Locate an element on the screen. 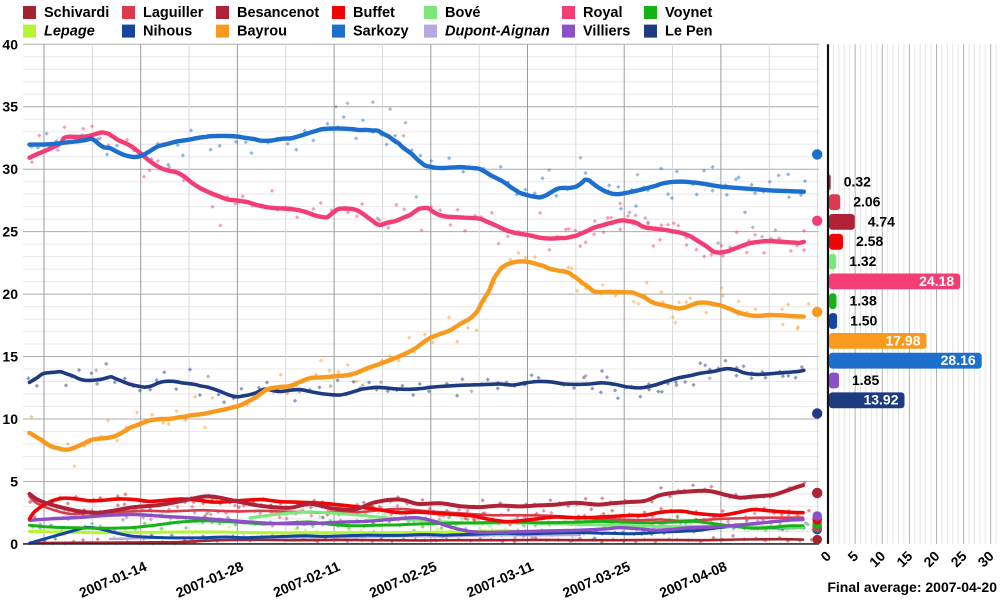 This screenshot has height=600, width=1000. svg-text: Le Pen is located at coordinates (689, 32).